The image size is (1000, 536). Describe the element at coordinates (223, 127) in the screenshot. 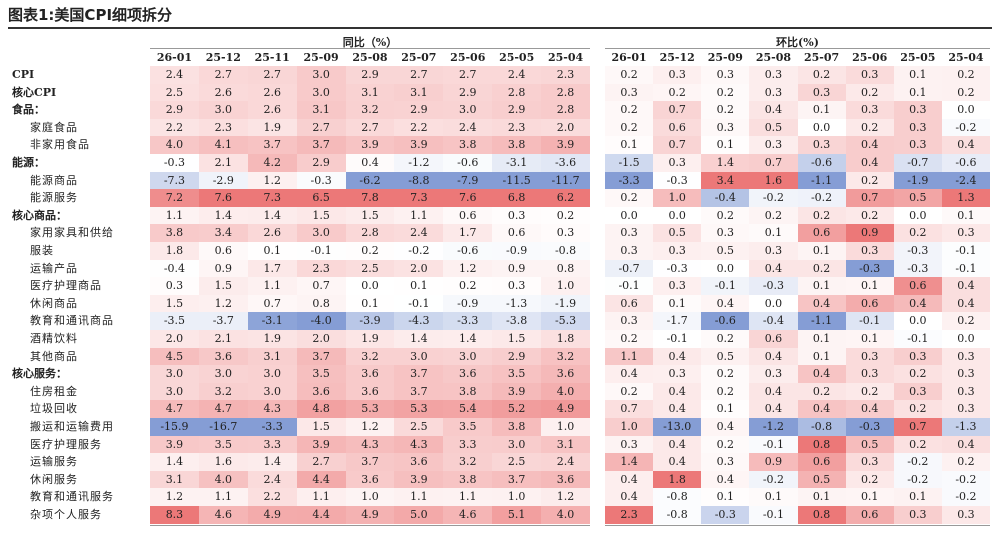

I see `value-cell: 2.3` at that location.